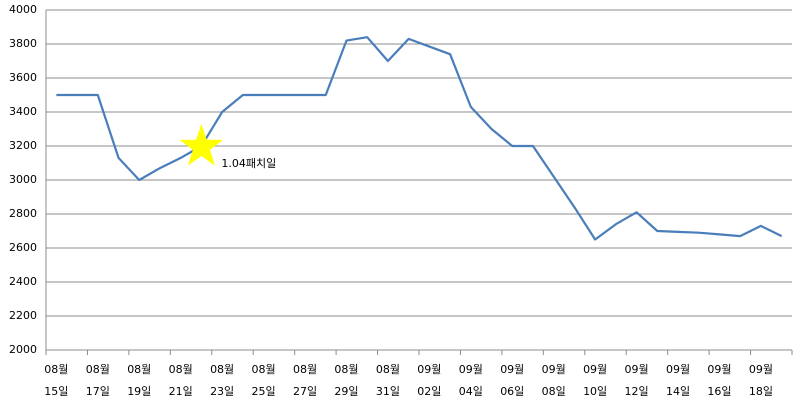  I want to click on x-tick-label: 09월 06일, so click(512, 380).